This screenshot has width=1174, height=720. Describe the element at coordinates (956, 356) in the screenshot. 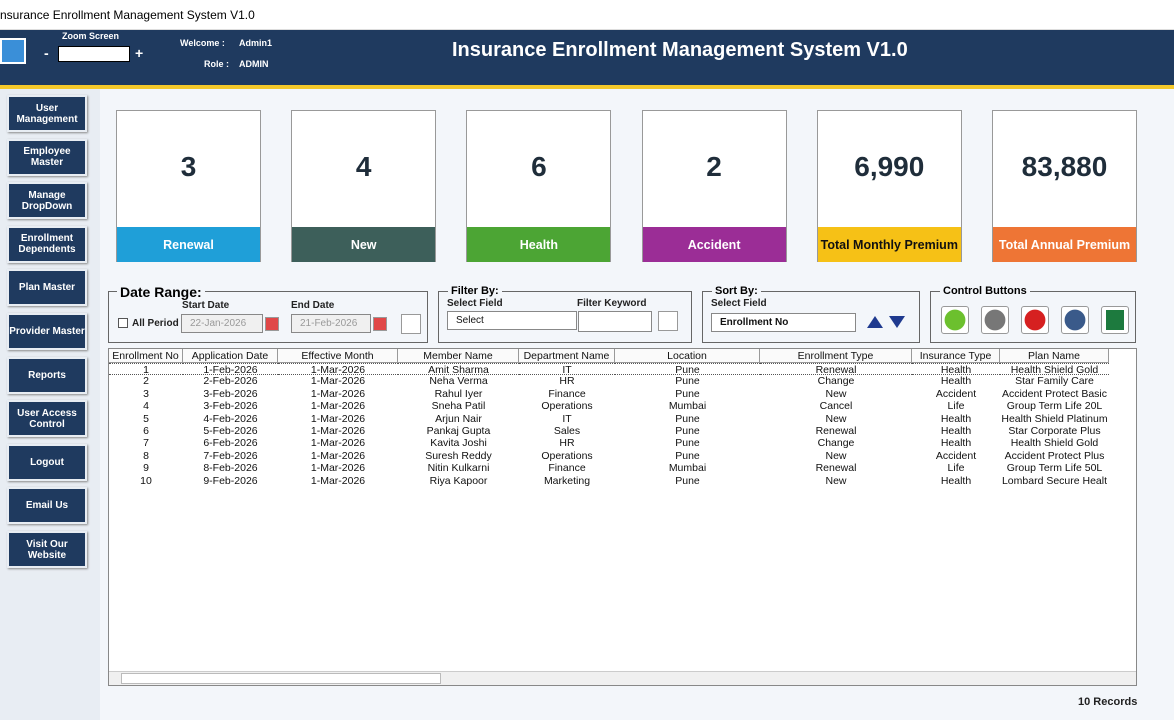

I see `column-header: Insurance Type` at that location.